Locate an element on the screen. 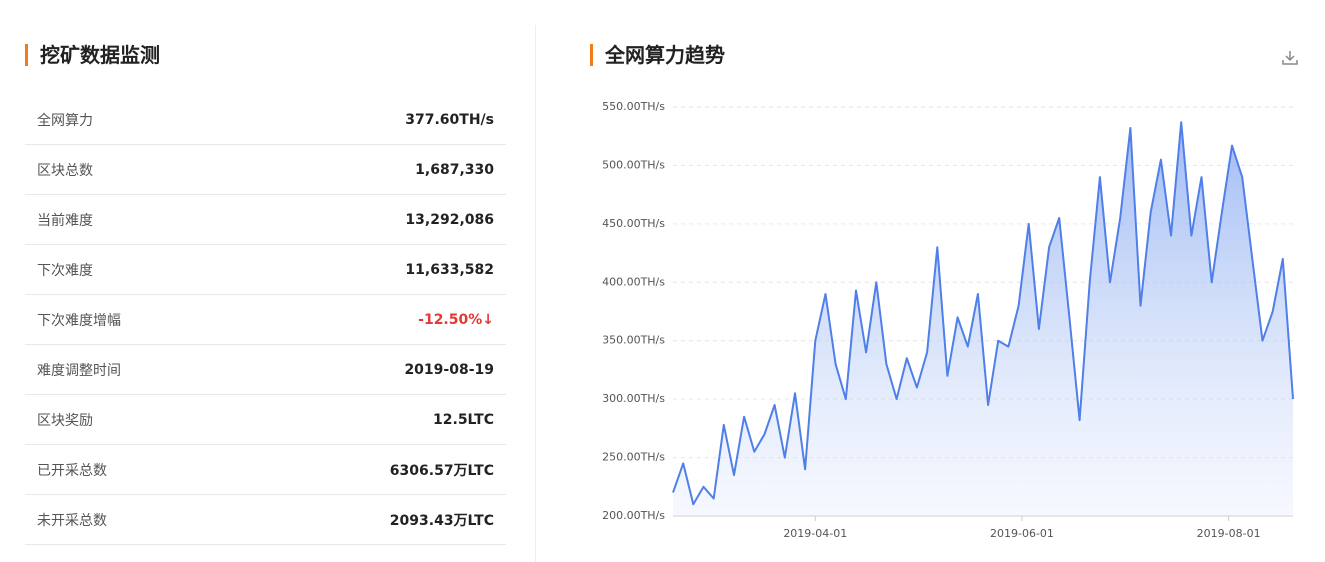 The width and height of the screenshot is (1325, 562). stat-label: 下次难度增幅 is located at coordinates (79, 320).